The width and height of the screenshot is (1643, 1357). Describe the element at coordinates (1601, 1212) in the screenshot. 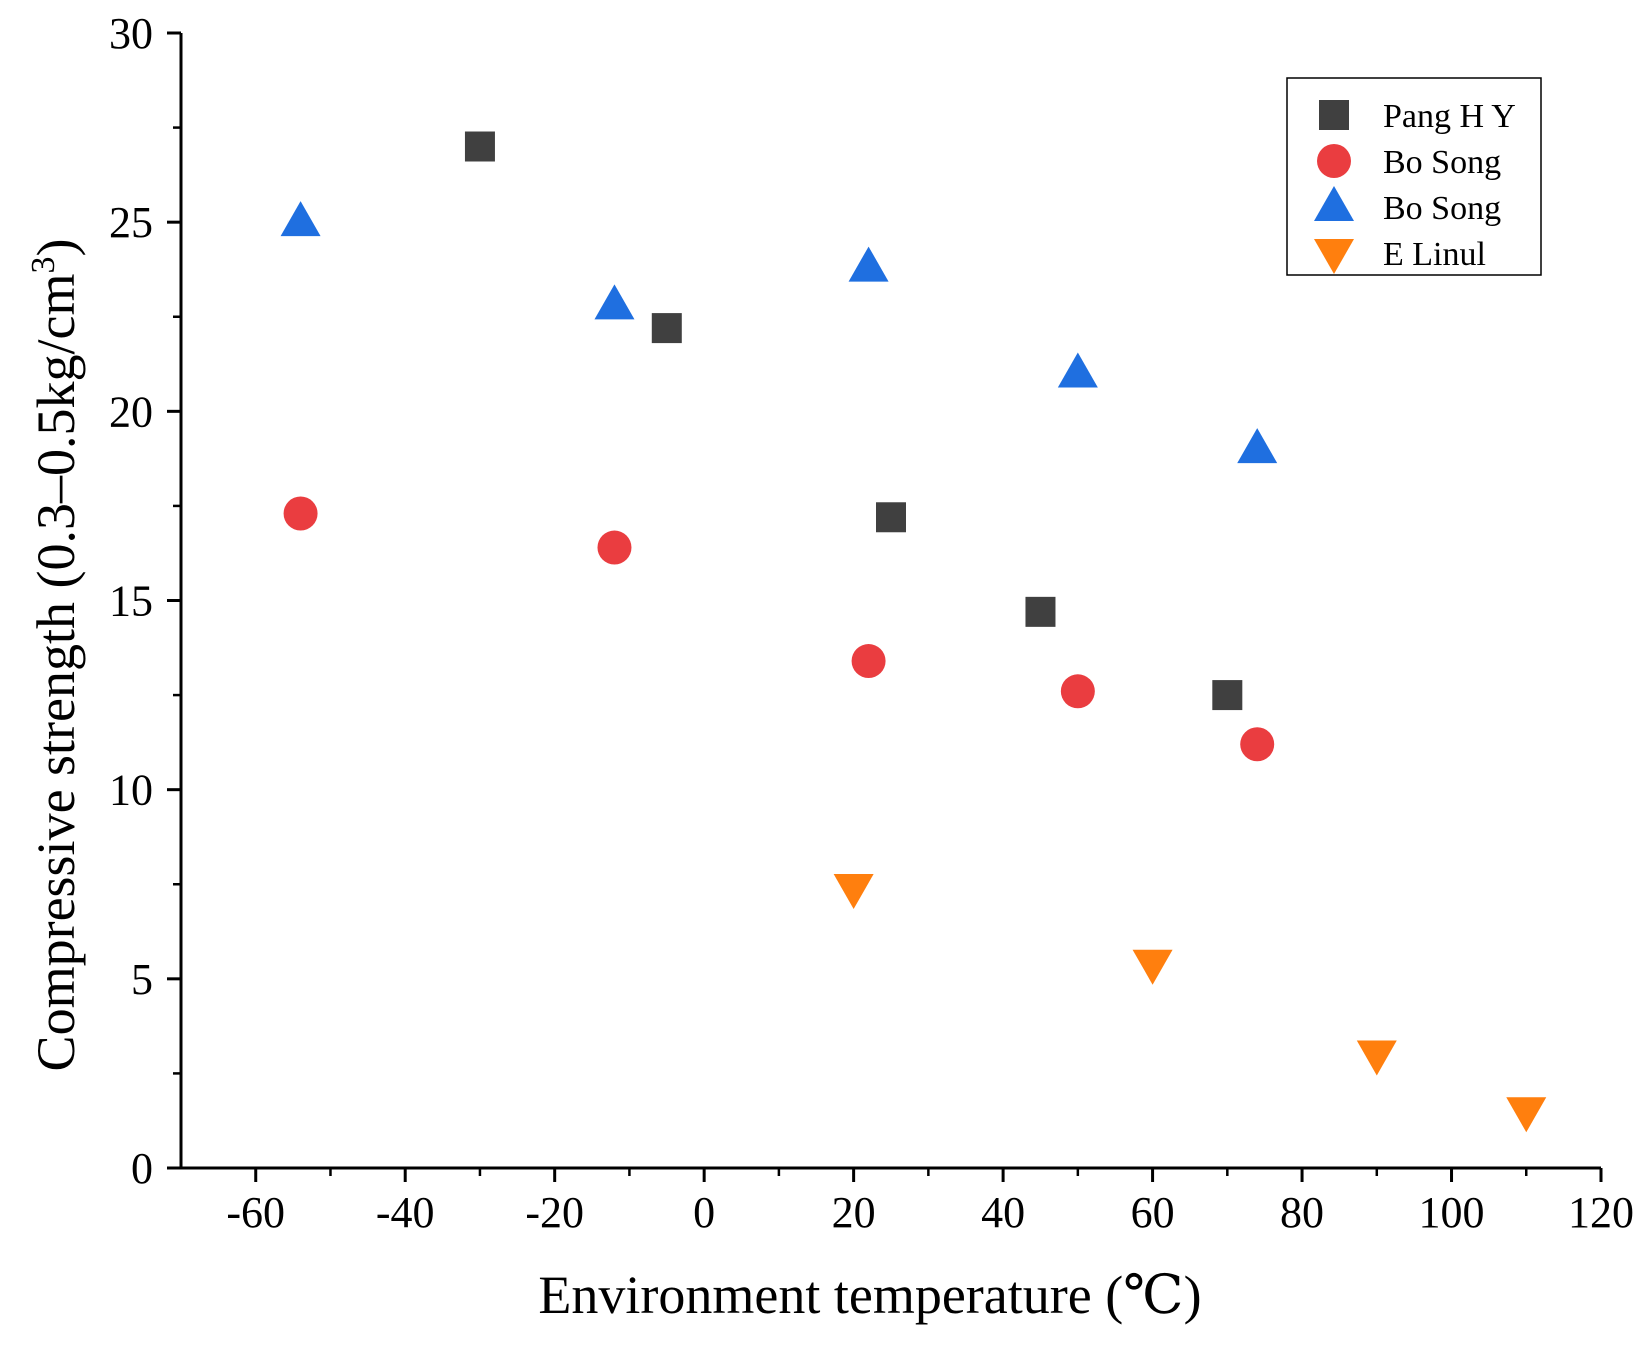

I see `x-tick-label: 120` at that location.